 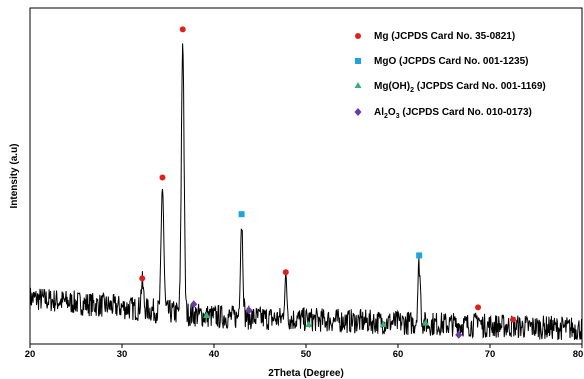 What do you see at coordinates (14, 175) in the screenshot?
I see `y-axis-title: Intensity (a.u)` at bounding box center [14, 175].